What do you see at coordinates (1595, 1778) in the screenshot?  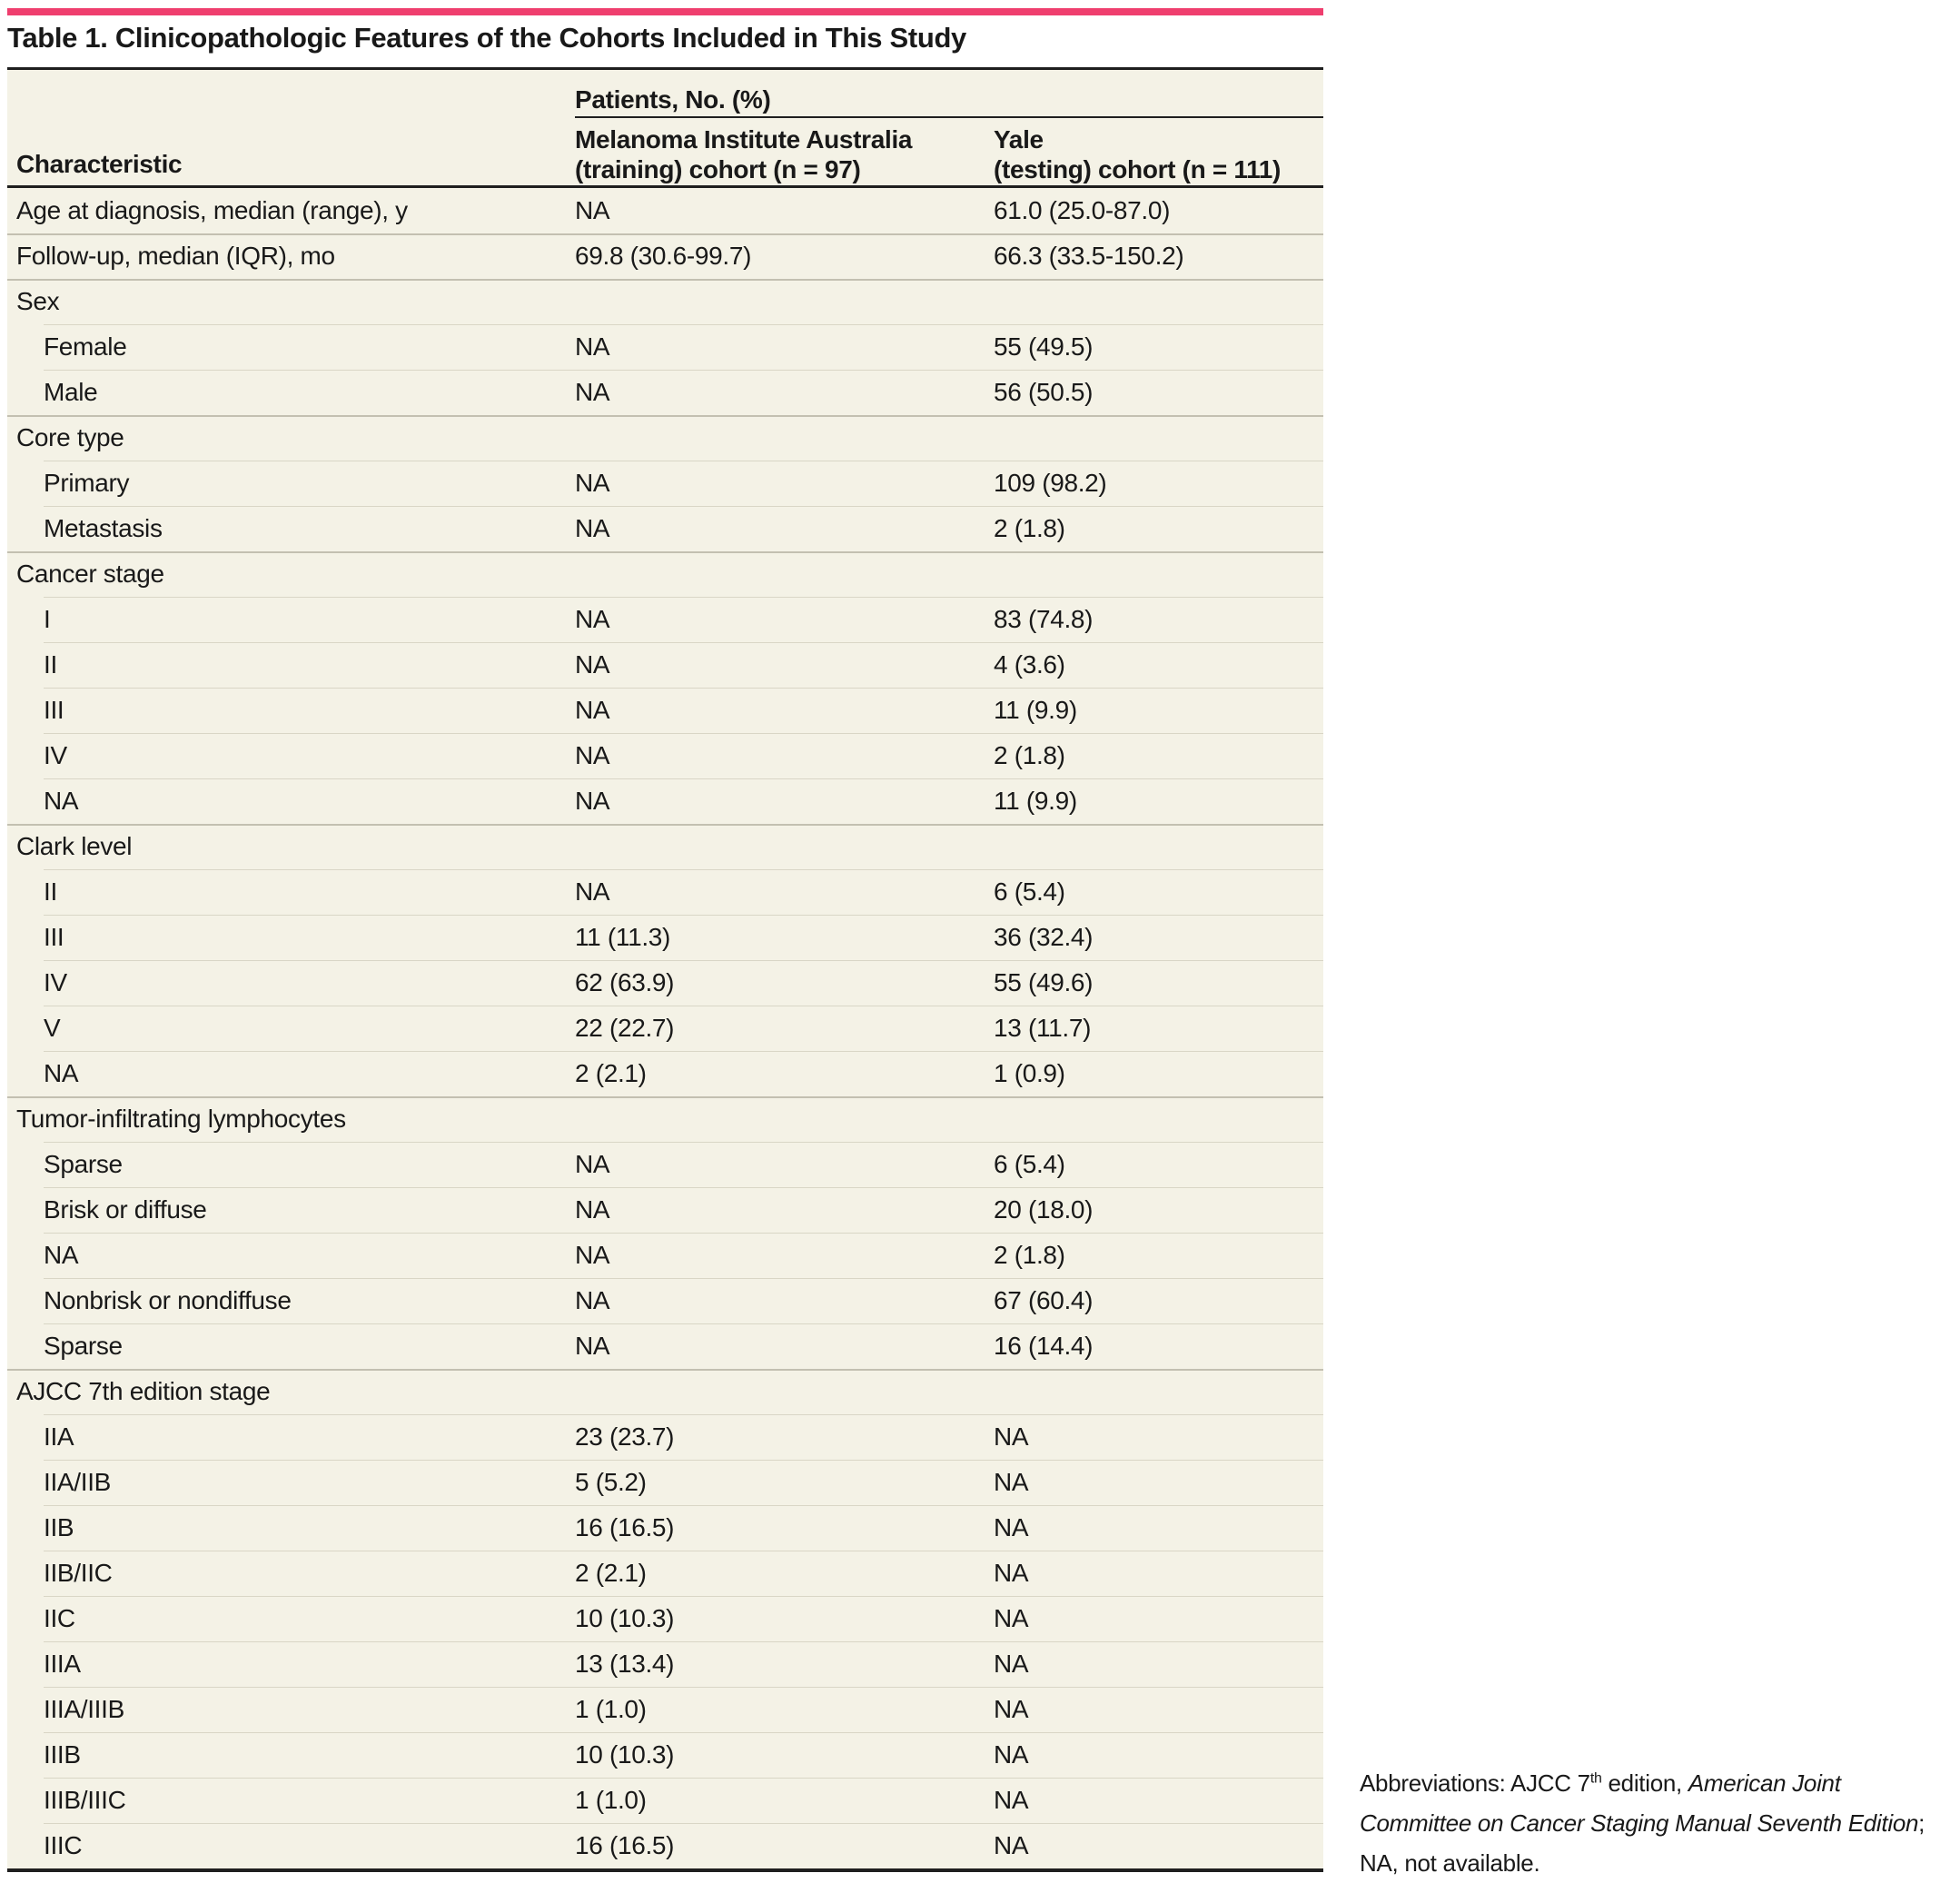 I see `footnote-superscript: th` at bounding box center [1595, 1778].